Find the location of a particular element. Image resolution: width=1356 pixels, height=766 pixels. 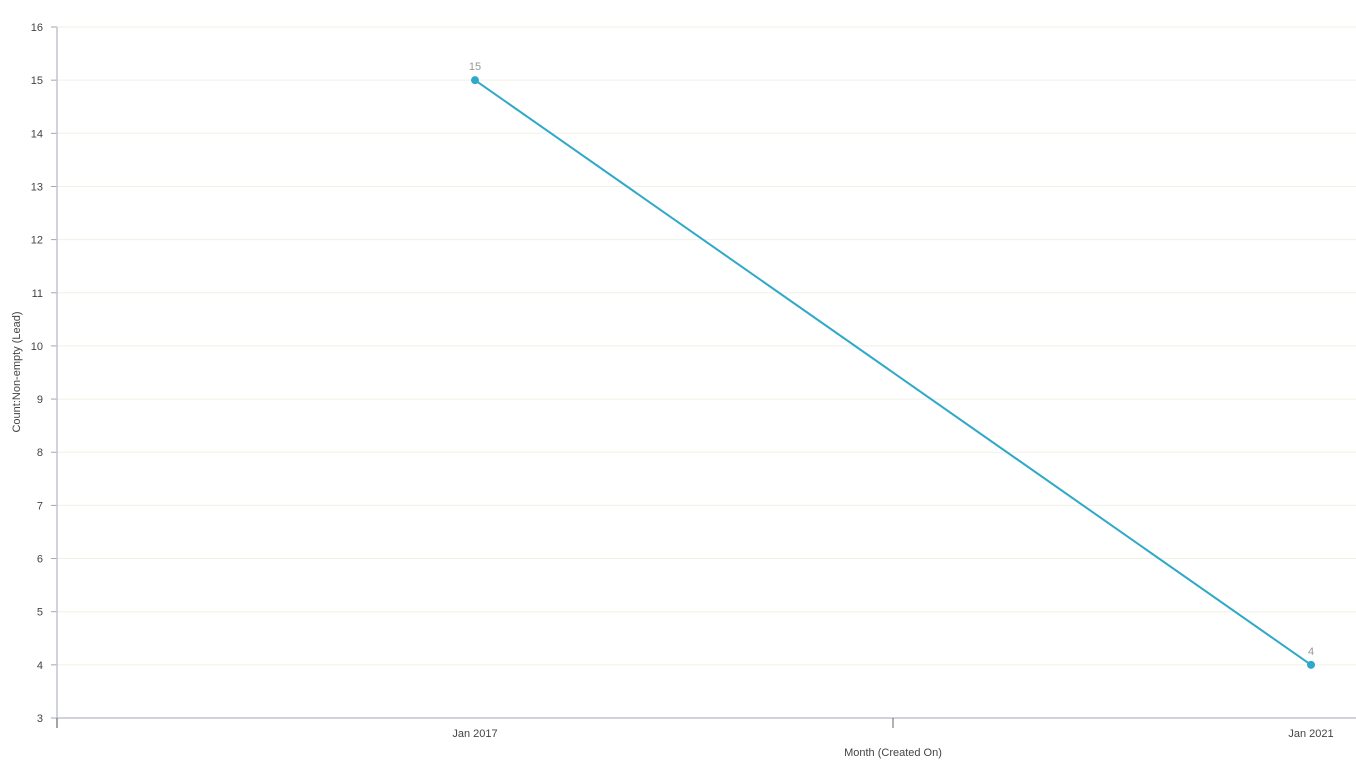

y-tick-label: 5 is located at coordinates (40, 613).